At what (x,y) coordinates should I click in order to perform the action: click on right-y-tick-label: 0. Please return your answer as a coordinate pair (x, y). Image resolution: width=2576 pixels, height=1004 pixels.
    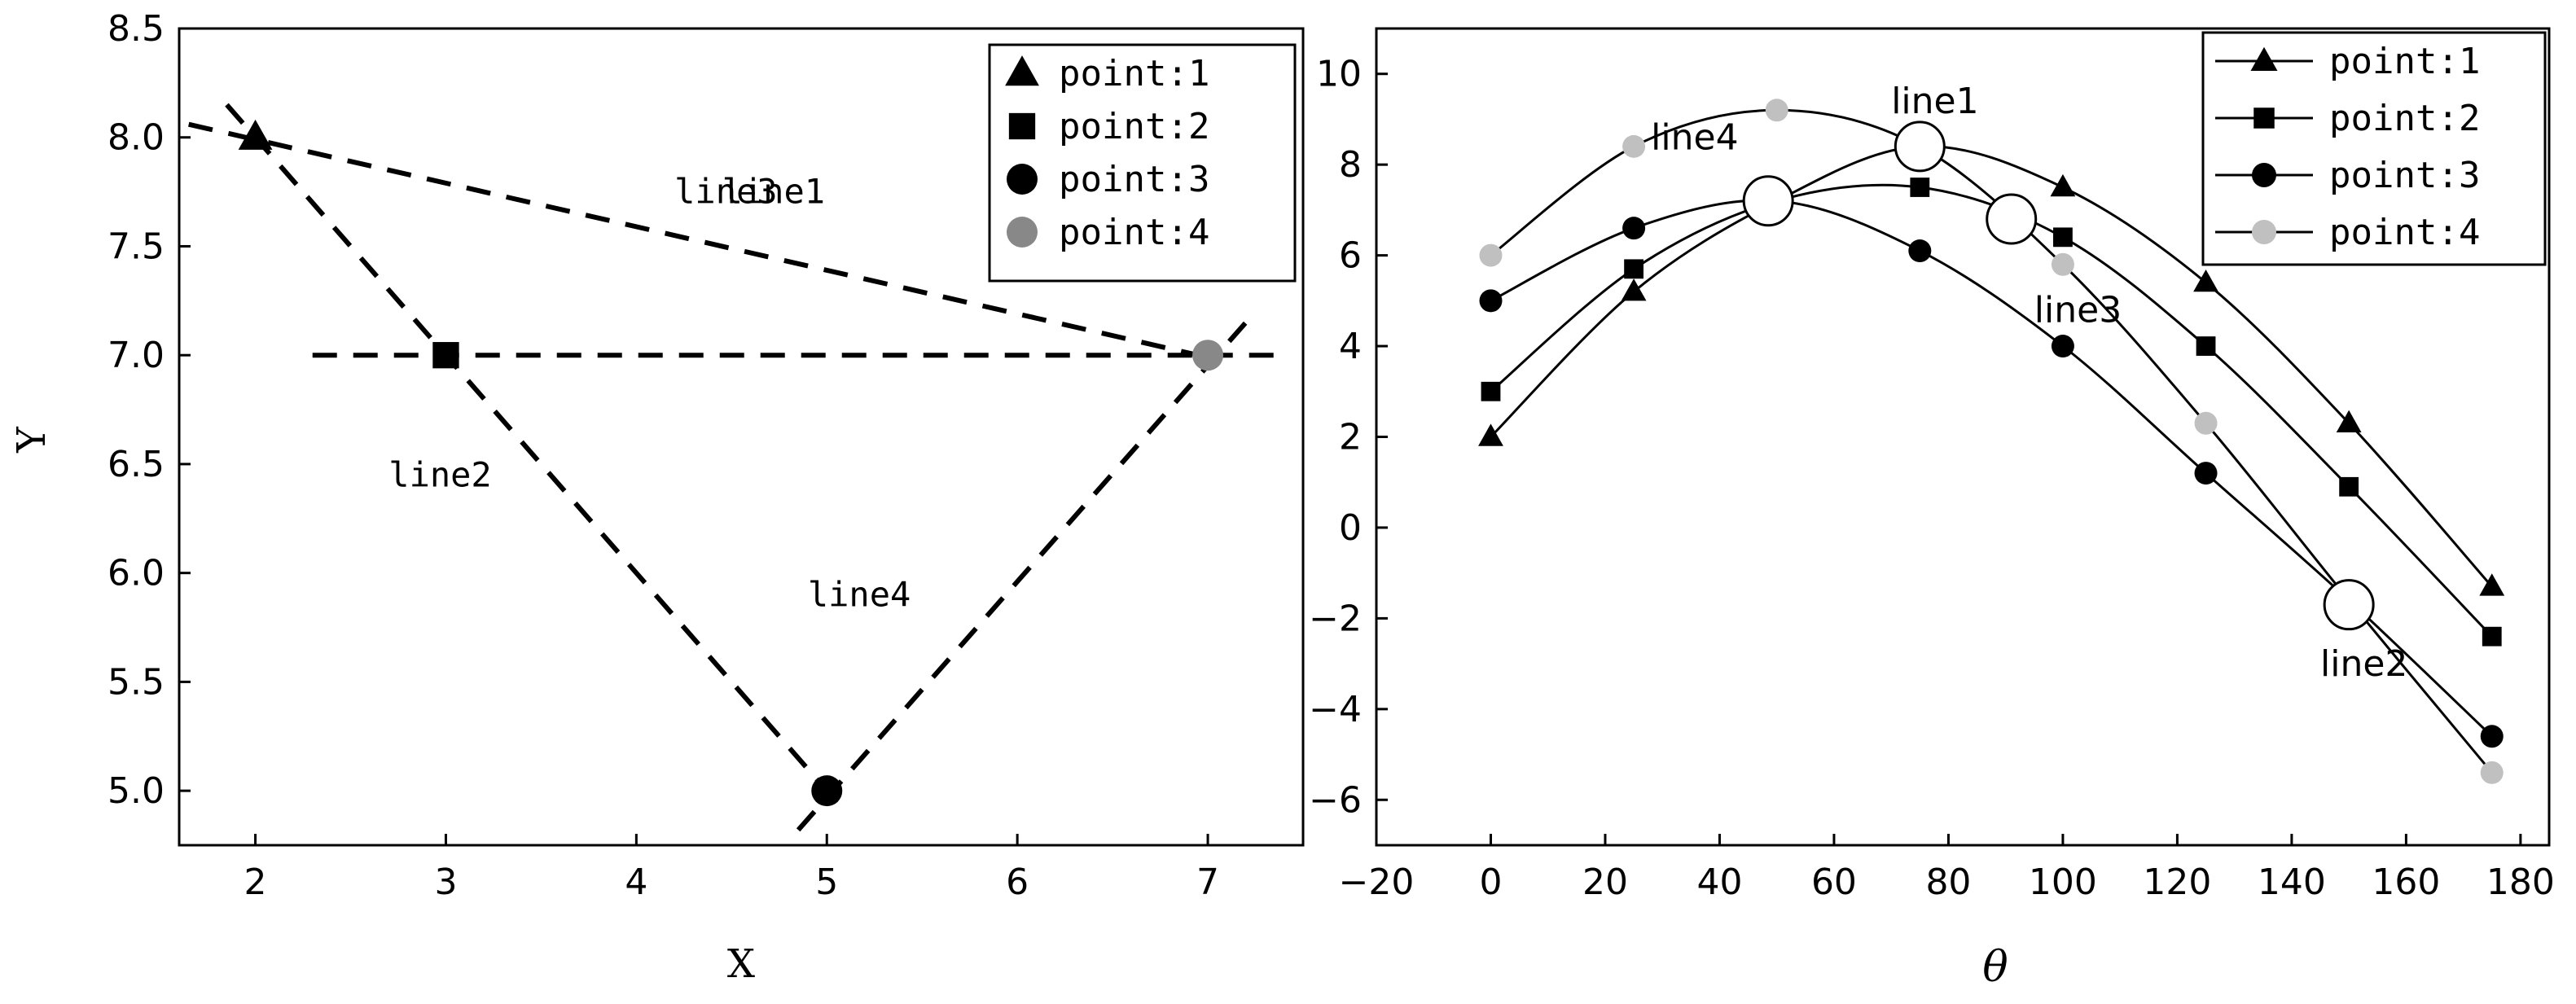
    Looking at the image, I should click on (1350, 528).